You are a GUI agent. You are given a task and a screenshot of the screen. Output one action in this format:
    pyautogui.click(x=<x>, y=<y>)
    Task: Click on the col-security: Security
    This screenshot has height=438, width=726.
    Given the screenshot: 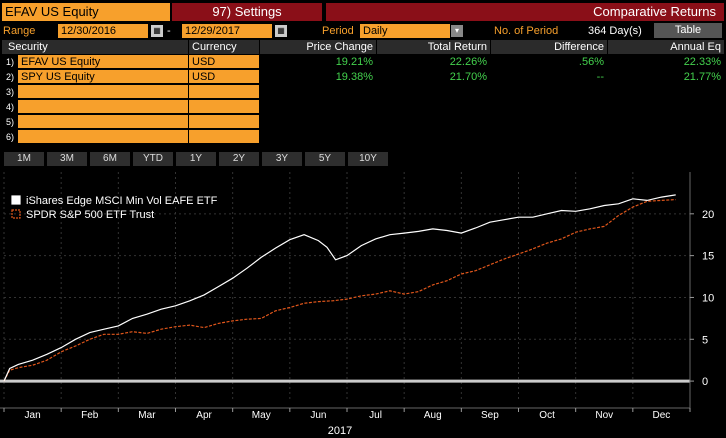 What is the action you would take?
    pyautogui.click(x=95, y=47)
    